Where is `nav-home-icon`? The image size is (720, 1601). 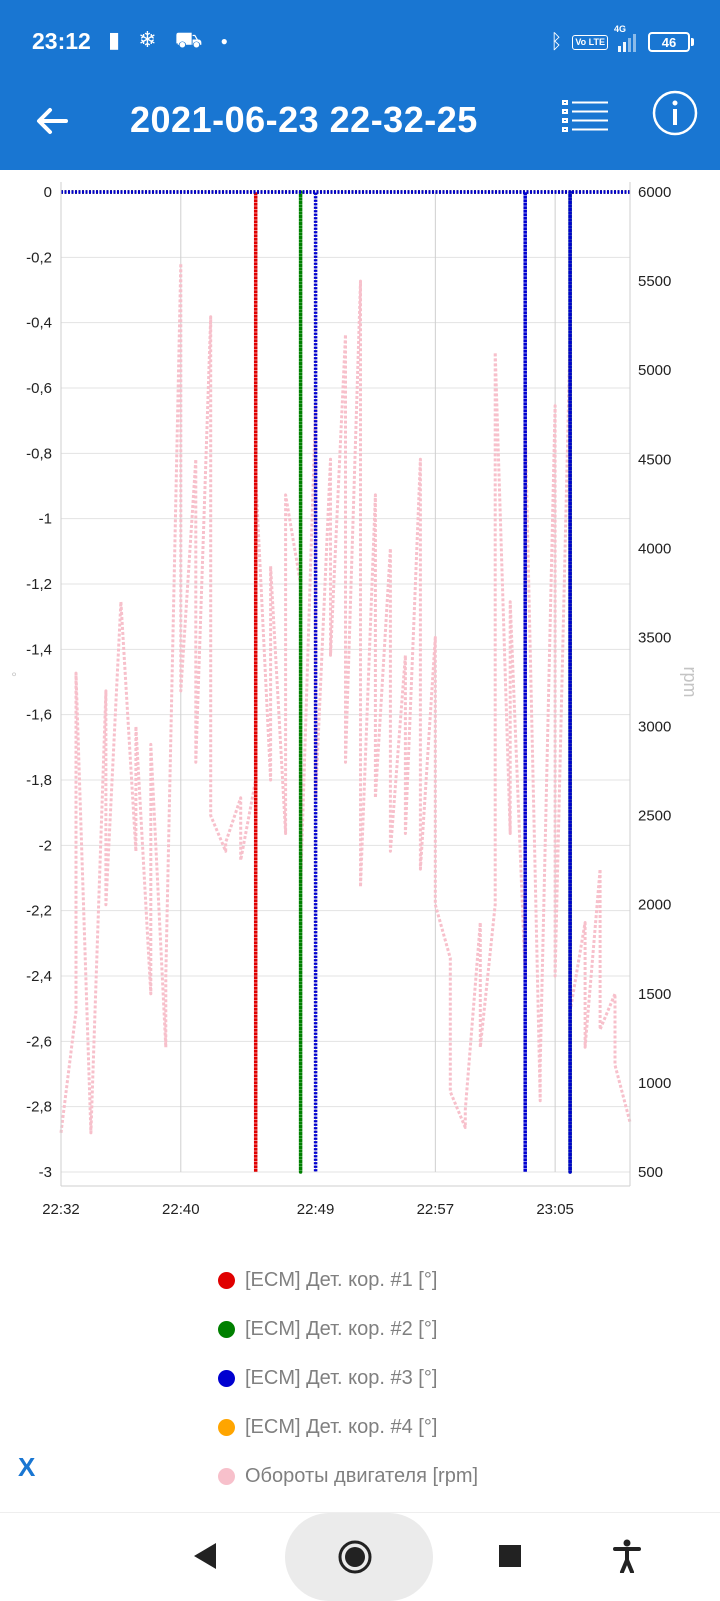
nav-home-icon is located at coordinates (355, 1557).